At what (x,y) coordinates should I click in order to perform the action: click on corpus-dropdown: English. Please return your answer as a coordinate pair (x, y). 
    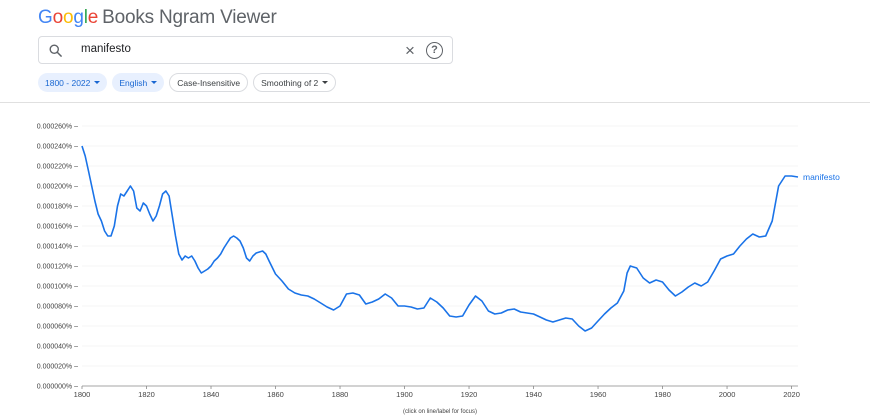
    Looking at the image, I should click on (138, 82).